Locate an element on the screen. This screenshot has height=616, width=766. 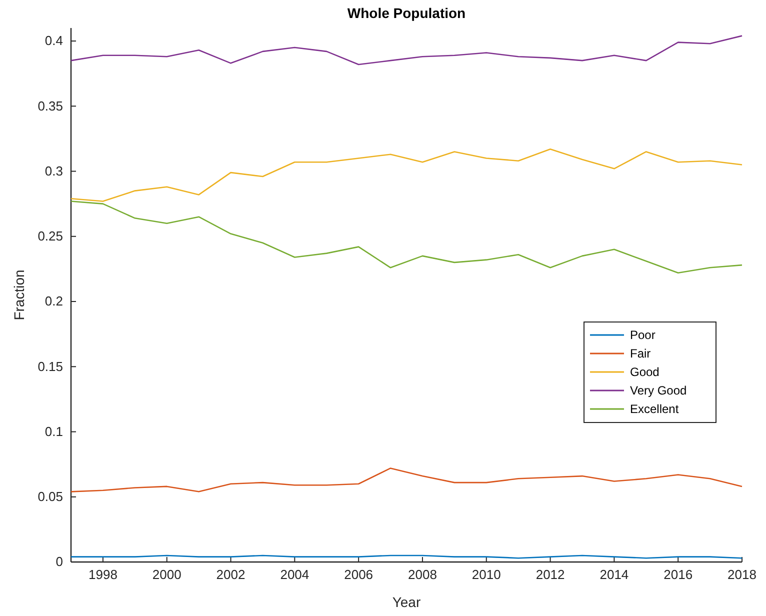
x-tick-label: 2016 is located at coordinates (678, 574).